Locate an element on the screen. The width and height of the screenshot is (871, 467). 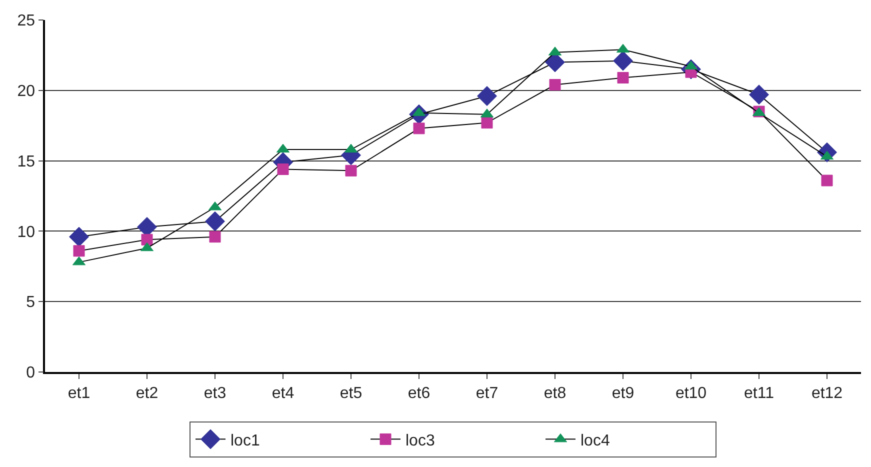
y-tick-label: 0 is located at coordinates (31, 373).